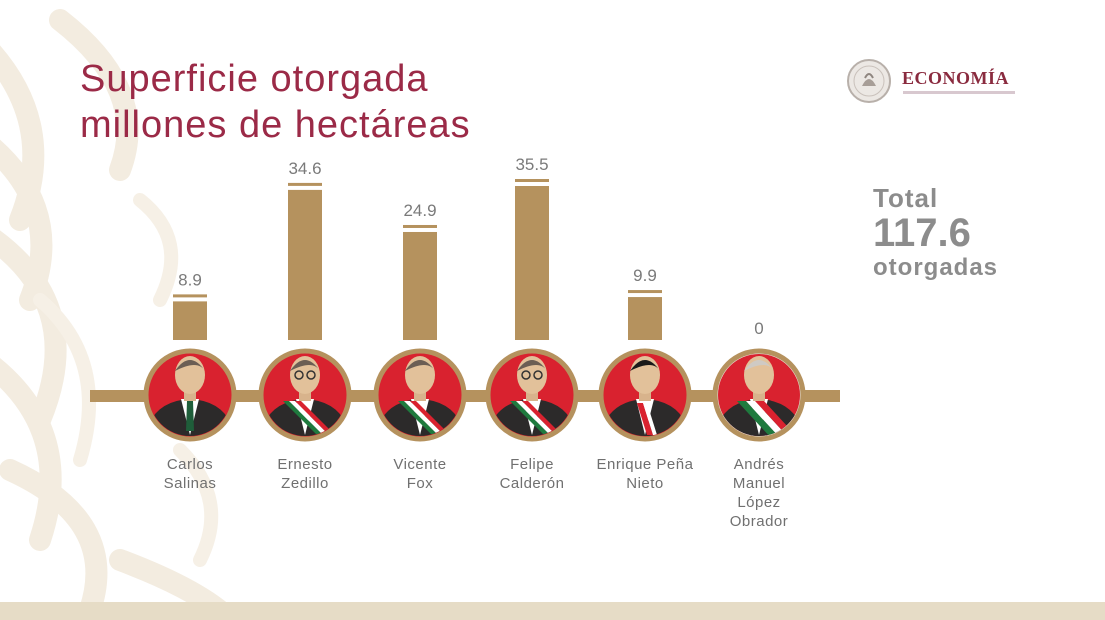  Describe the element at coordinates (922, 233) in the screenshot. I see `total-value: 117.6` at that location.